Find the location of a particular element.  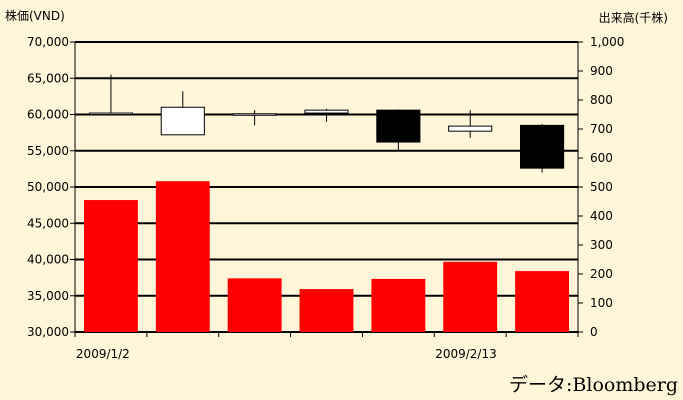

right-tick-label: 100 is located at coordinates (601, 303).